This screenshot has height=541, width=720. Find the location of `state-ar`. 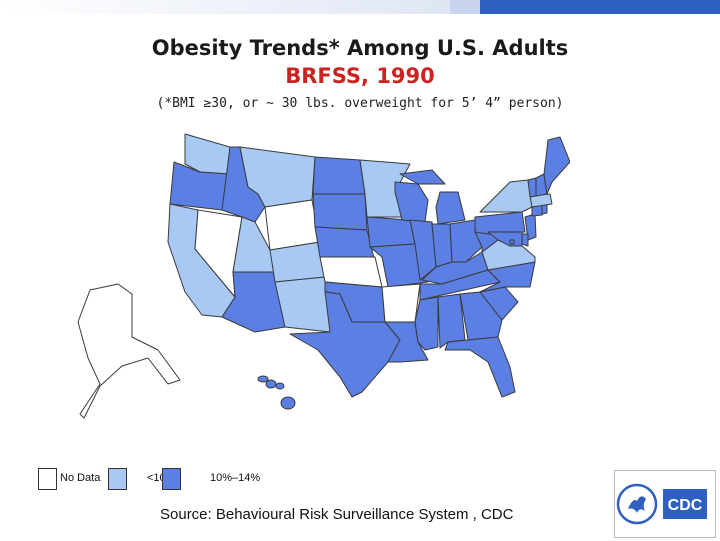

state-ar is located at coordinates (401, 303).